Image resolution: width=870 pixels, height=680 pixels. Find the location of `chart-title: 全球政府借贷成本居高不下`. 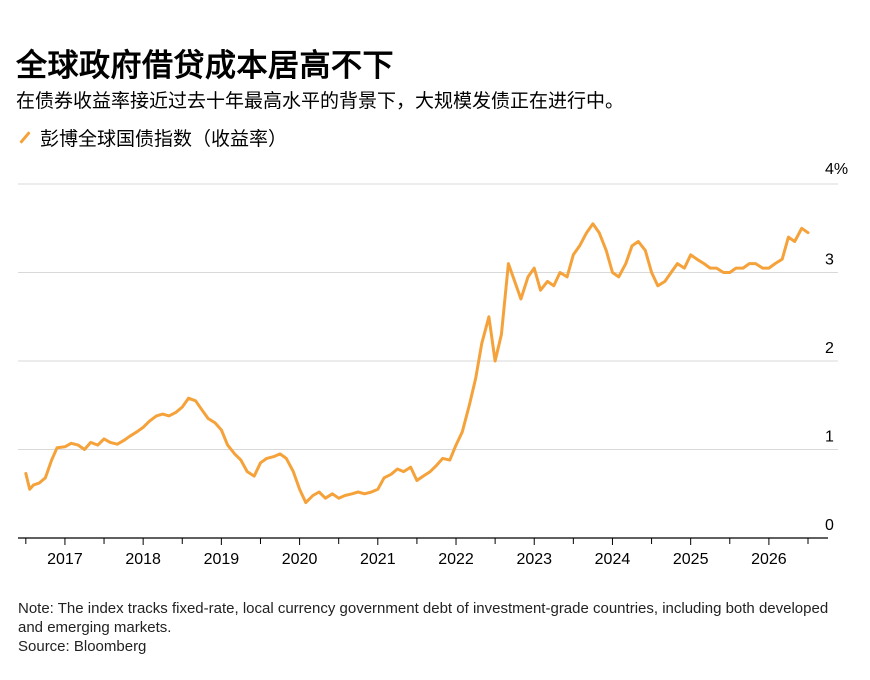

chart-title: 全球政府借贷成本居高不下 is located at coordinates (205, 66).